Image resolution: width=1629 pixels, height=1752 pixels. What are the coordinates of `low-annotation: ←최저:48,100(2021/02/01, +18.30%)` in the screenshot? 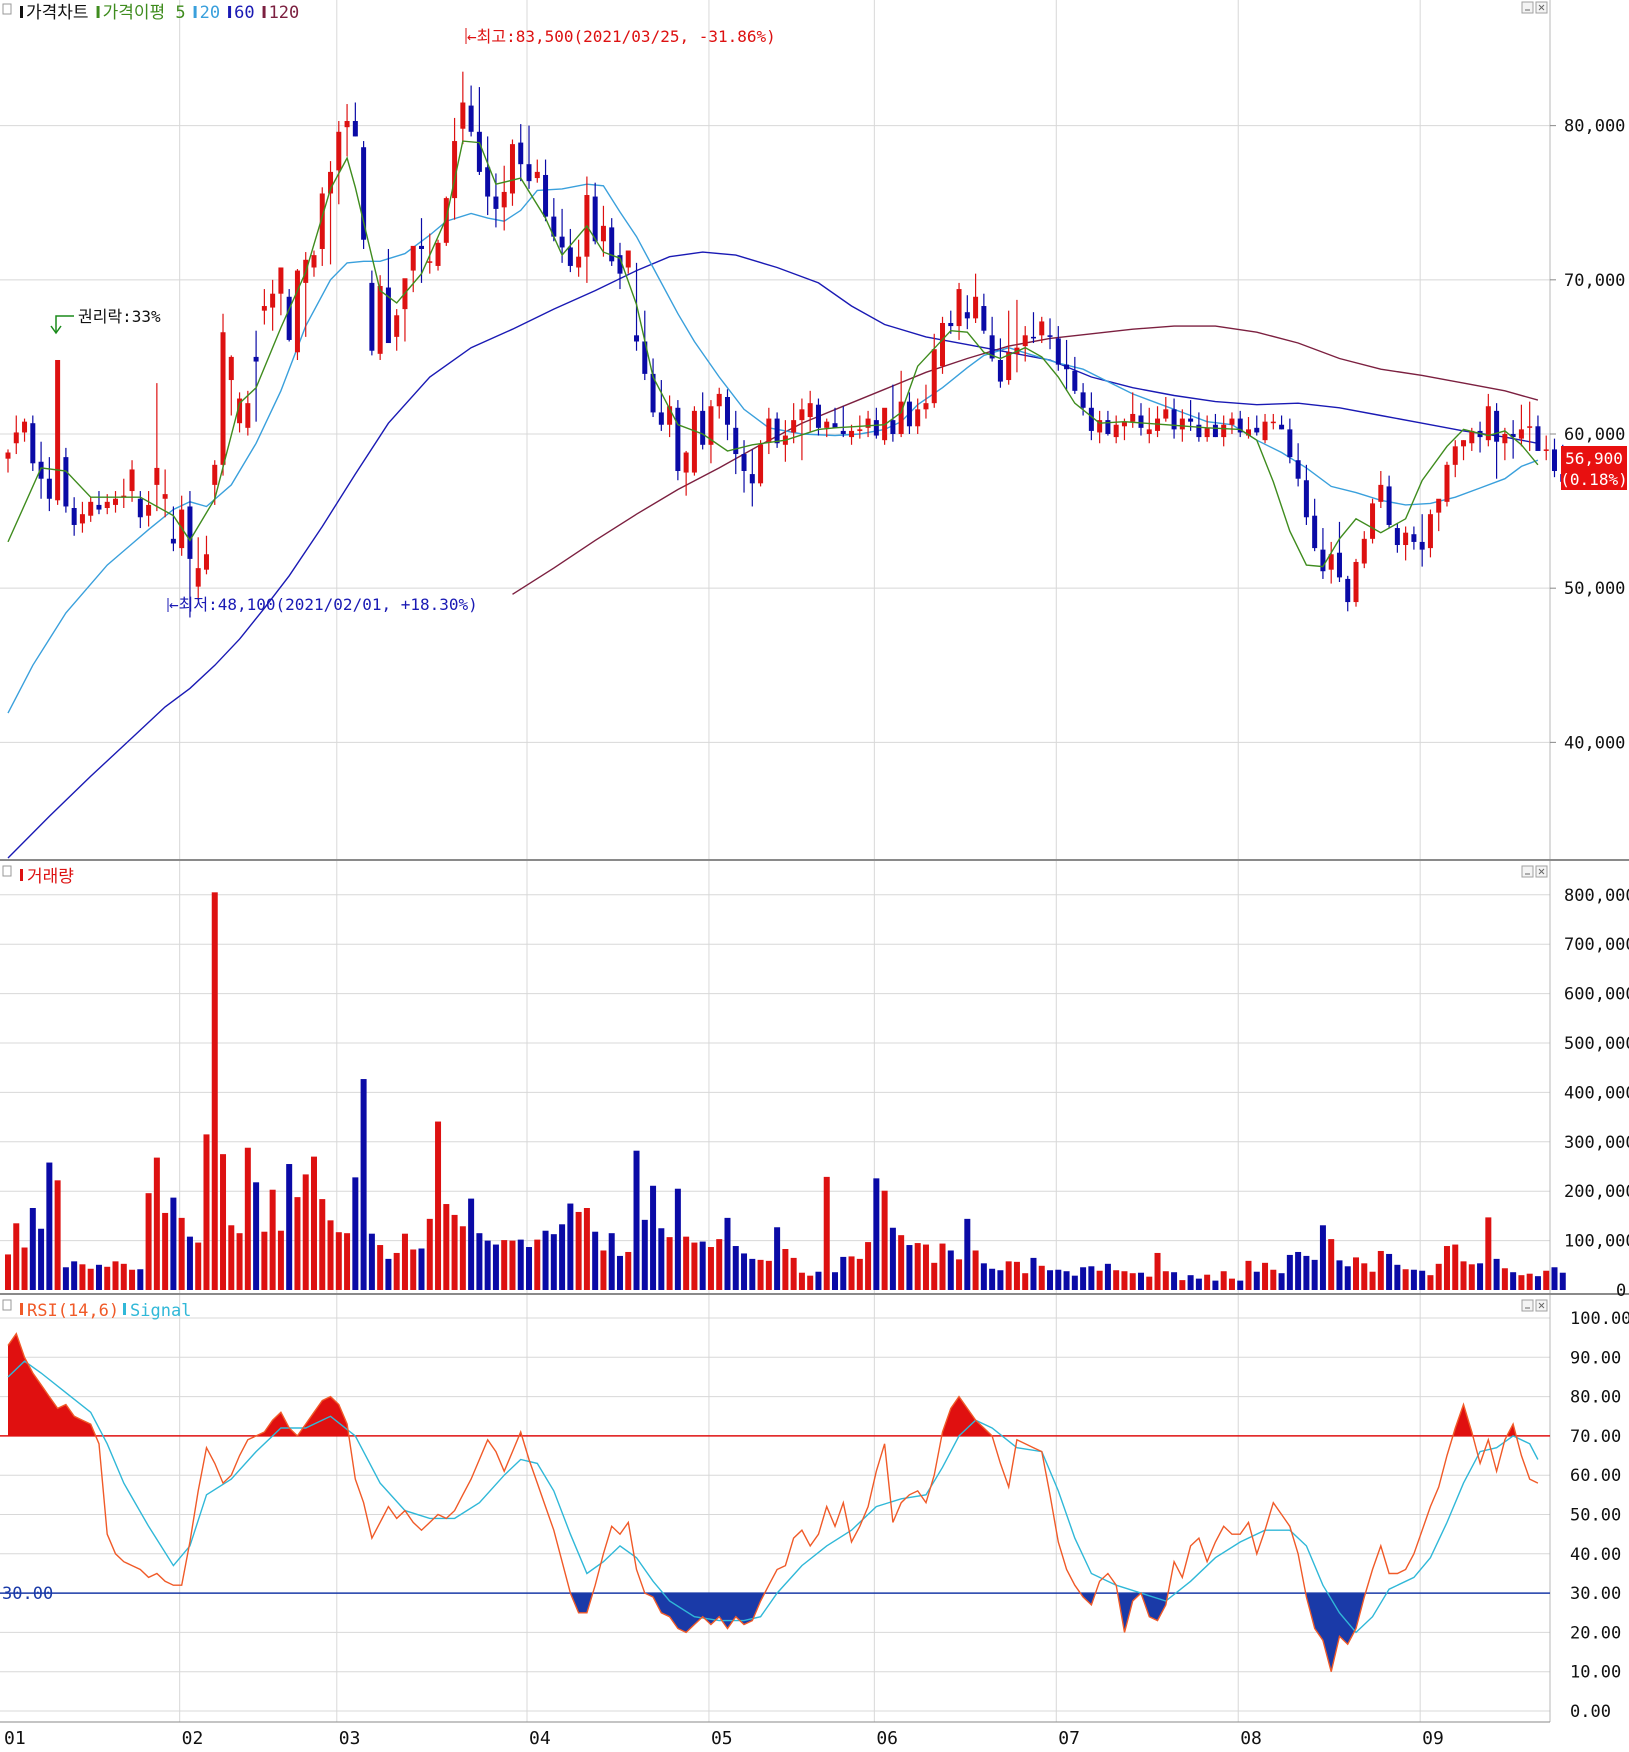 It's located at (322, 604).